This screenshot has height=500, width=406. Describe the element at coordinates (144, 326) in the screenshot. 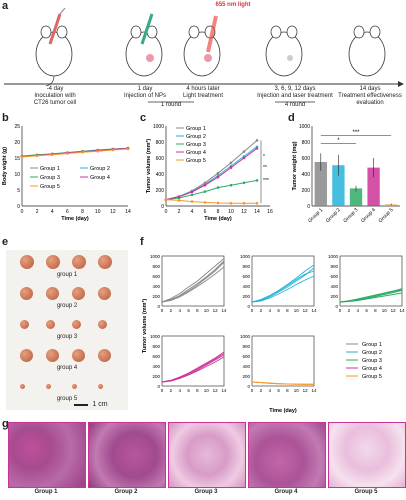

I see `y-axis-label: Tumor volume (mm³)` at that location.